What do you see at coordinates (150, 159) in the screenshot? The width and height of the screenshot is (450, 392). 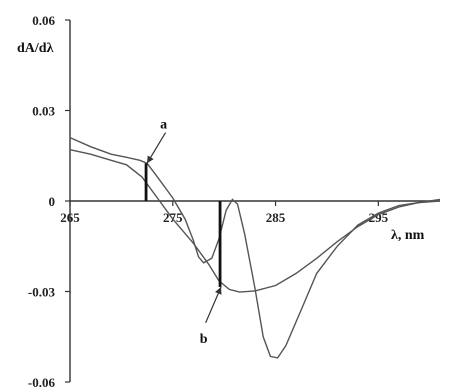 I see `marker-arrowhead-a` at bounding box center [150, 159].